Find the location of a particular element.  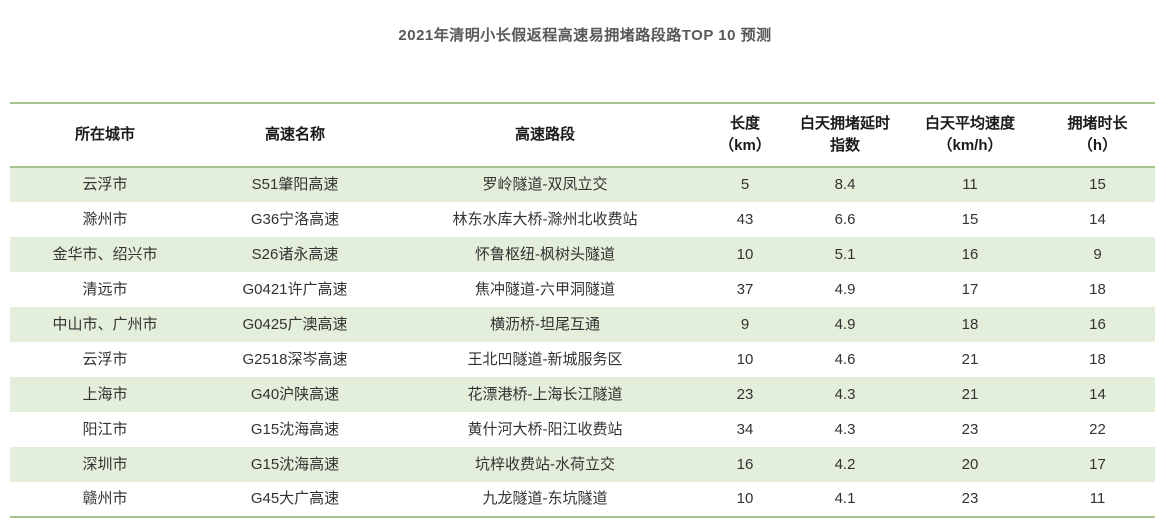

cell-length-km: 37 is located at coordinates (745, 289).